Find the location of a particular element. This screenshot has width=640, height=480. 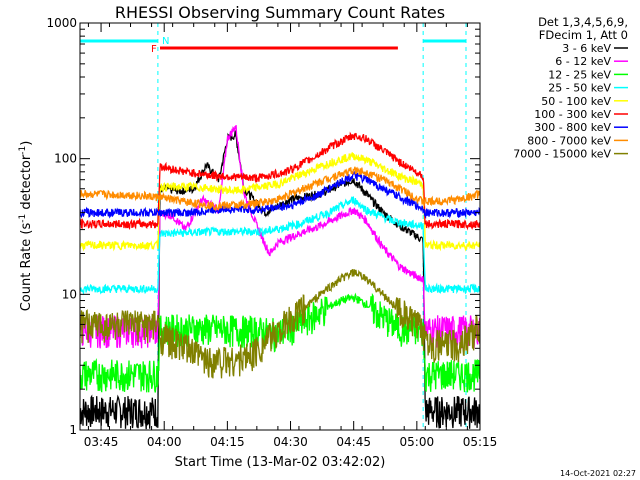

x-tick-label-4: 04:45 is located at coordinates (353, 442).